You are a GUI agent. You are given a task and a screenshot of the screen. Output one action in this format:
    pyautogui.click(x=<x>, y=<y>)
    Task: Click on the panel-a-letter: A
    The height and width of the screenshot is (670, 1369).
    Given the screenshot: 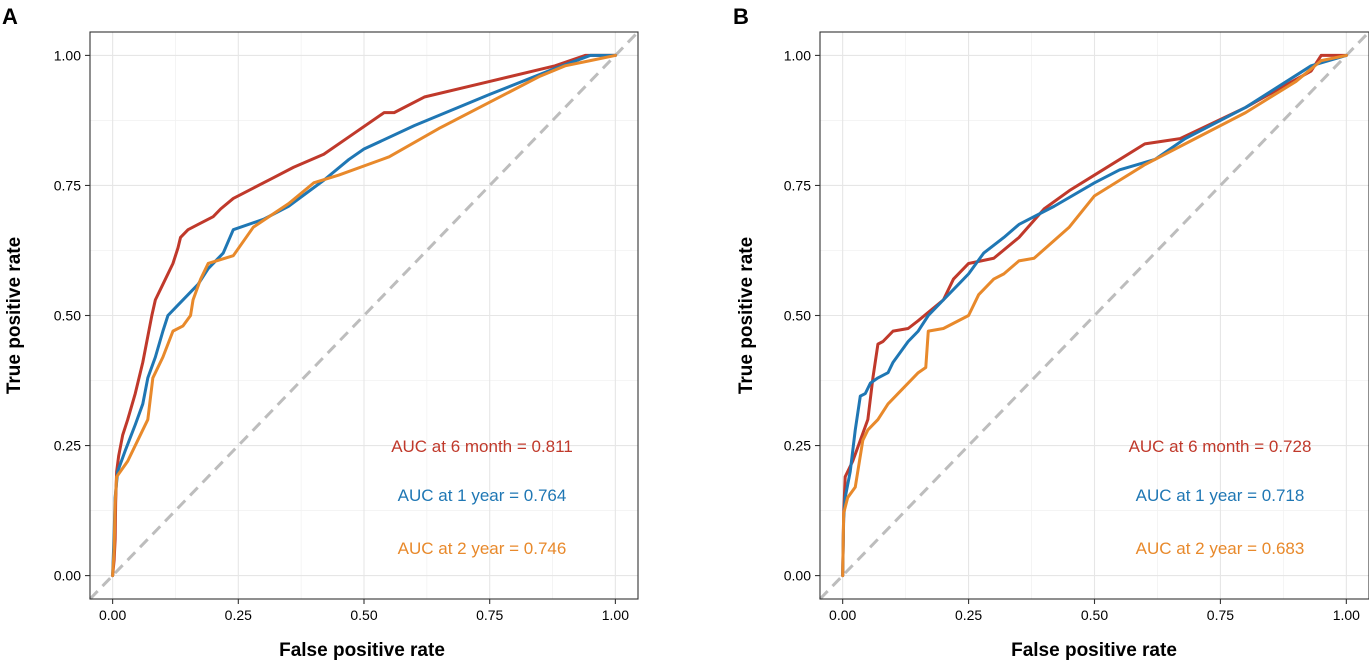 What is the action you would take?
    pyautogui.click(x=10, y=16)
    